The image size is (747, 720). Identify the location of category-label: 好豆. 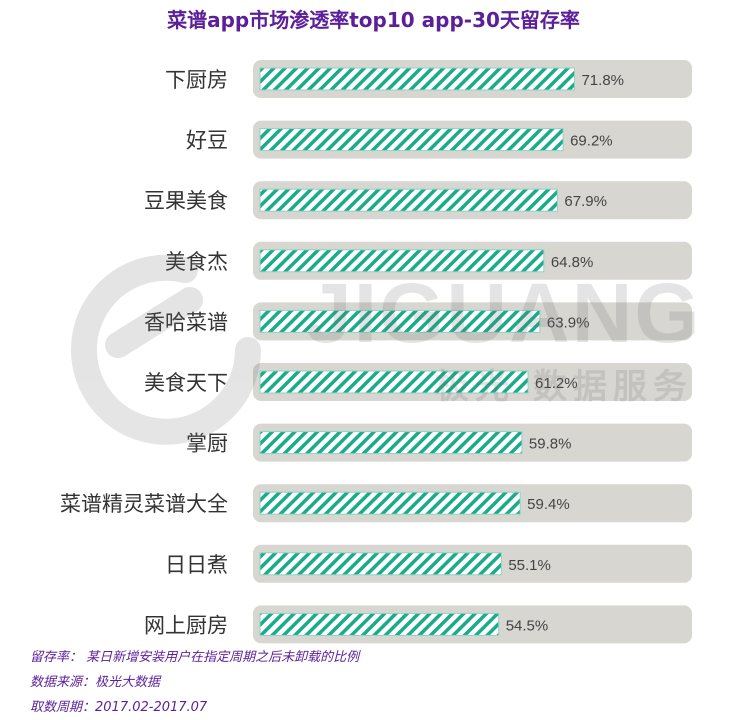
(207, 141).